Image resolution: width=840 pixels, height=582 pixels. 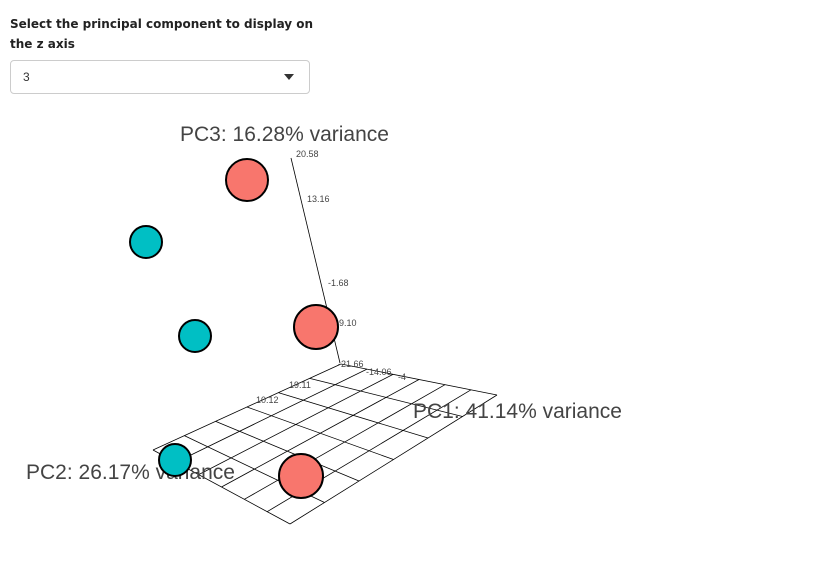 I want to click on z-tick-label: -21.66, so click(x=351, y=364).